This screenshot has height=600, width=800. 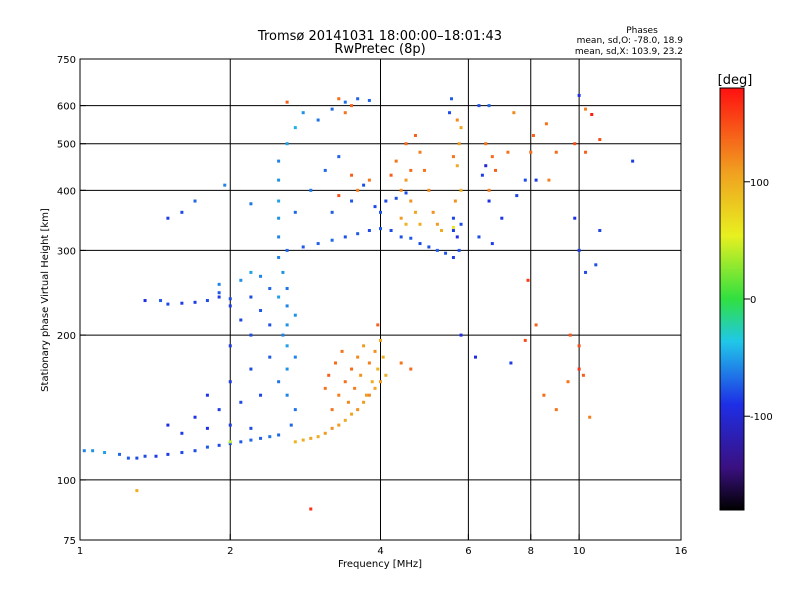 I want to click on x-axis-ticks: 1 2 4 6 8 10 16, so click(x=382, y=545).